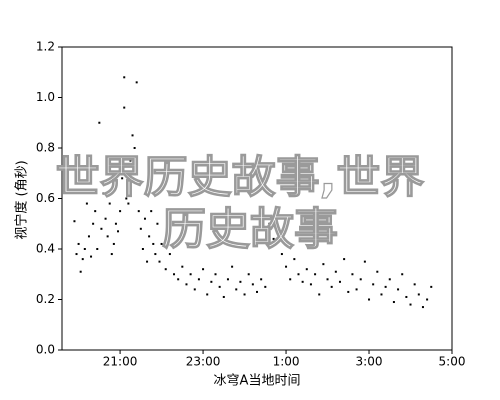 This screenshot has height=400, width=500. Describe the element at coordinates (45, 47) in the screenshot. I see `y-tick-label: 1.2` at that location.